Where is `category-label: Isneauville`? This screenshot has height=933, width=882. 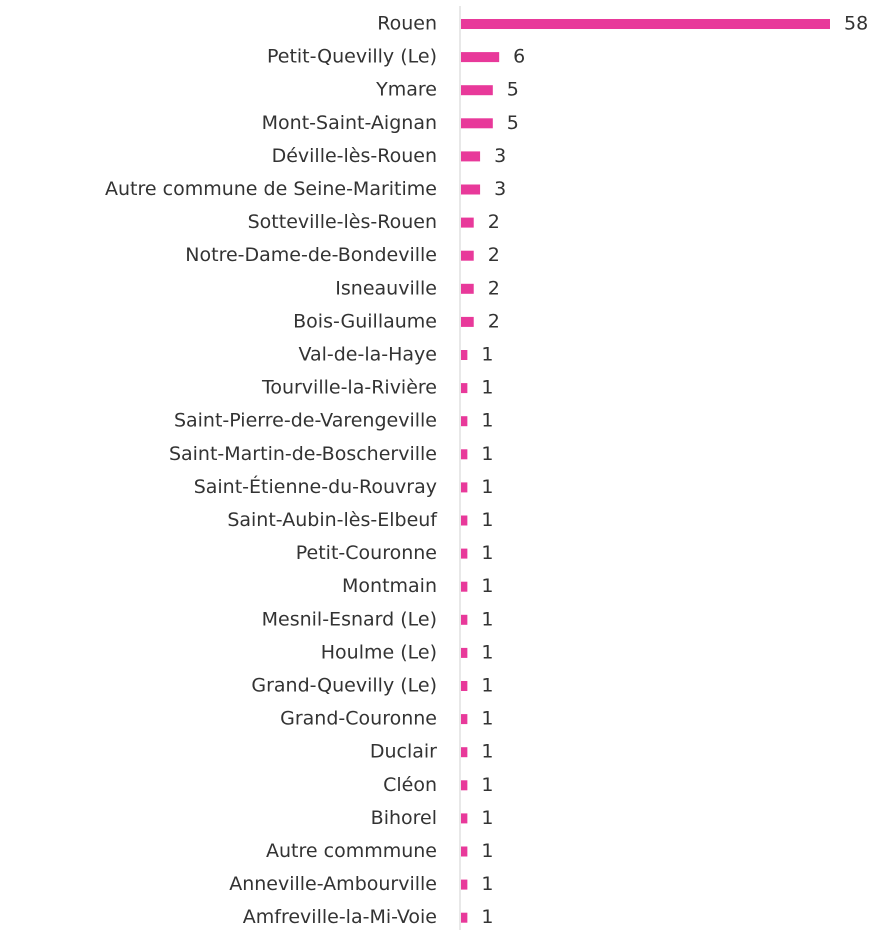 category-label: Isneauville is located at coordinates (386, 288).